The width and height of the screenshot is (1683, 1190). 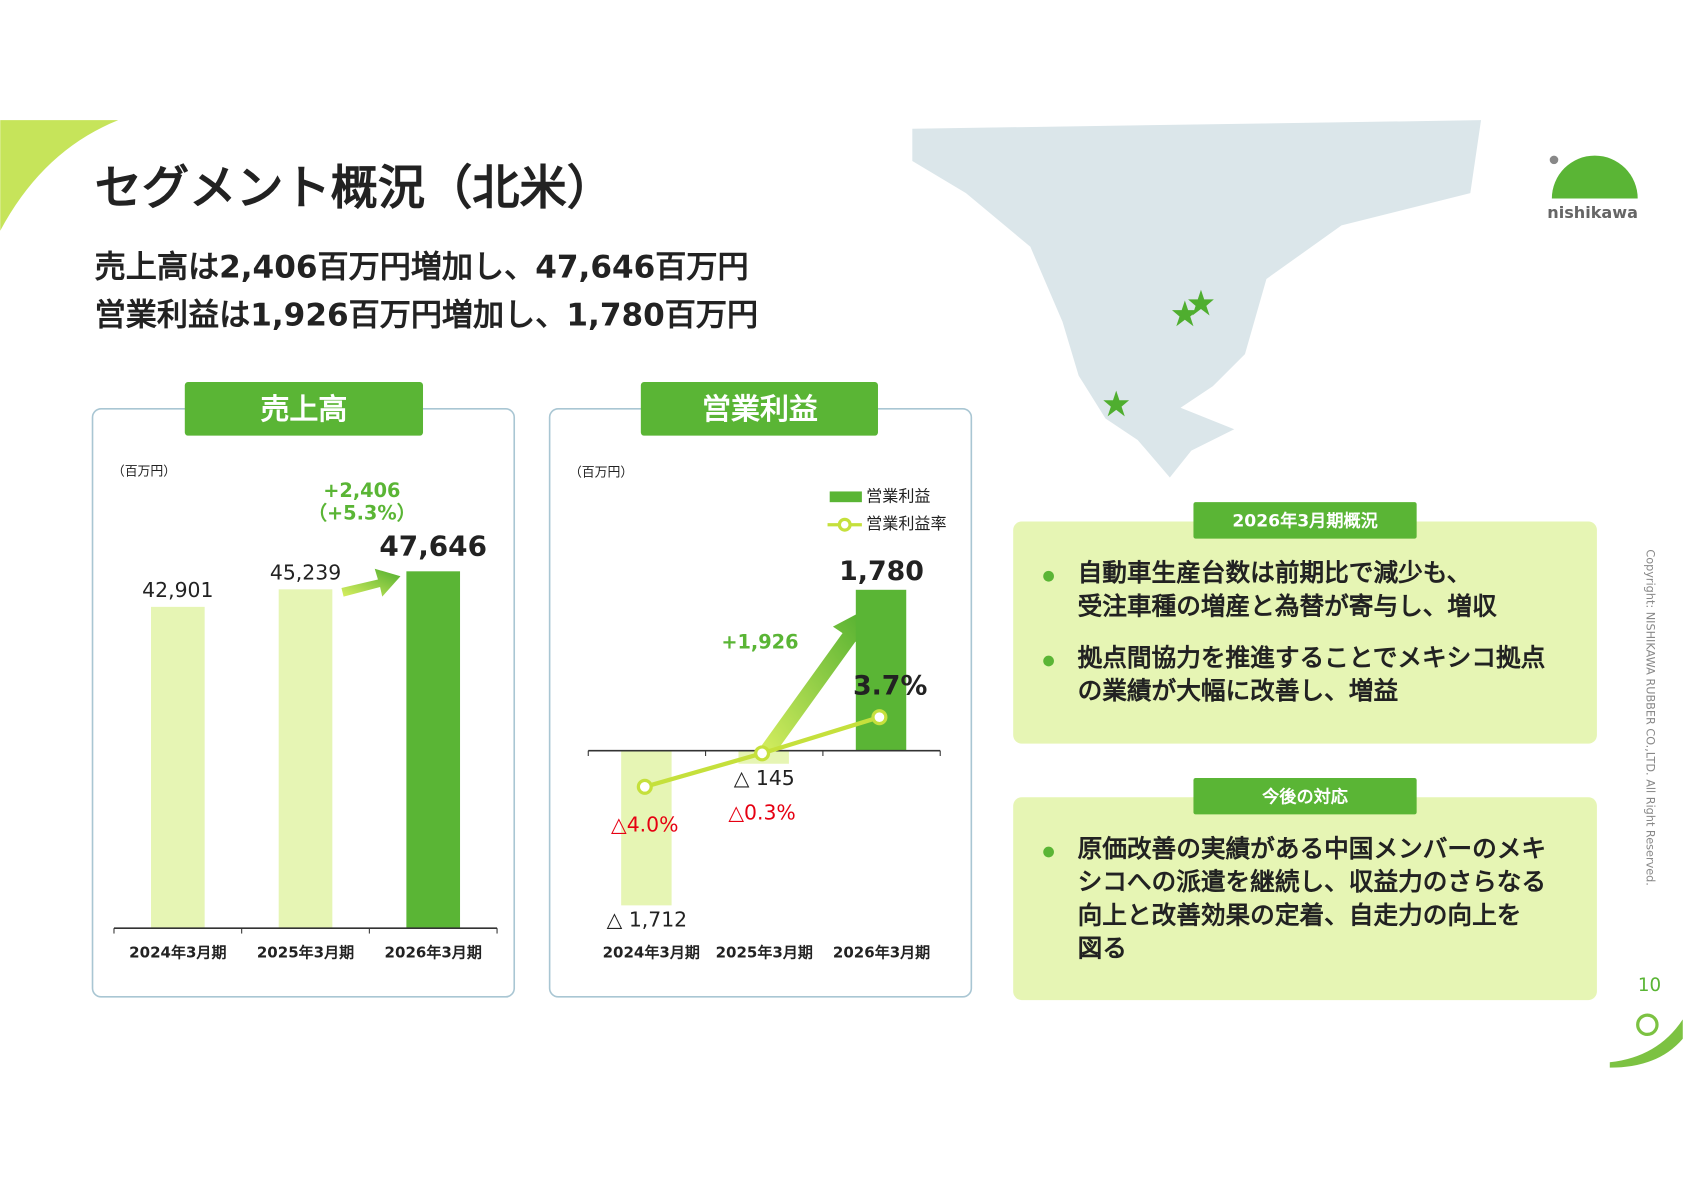 What do you see at coordinates (647, 919) in the screenshot?
I see `value-label: △ 1,712` at bounding box center [647, 919].